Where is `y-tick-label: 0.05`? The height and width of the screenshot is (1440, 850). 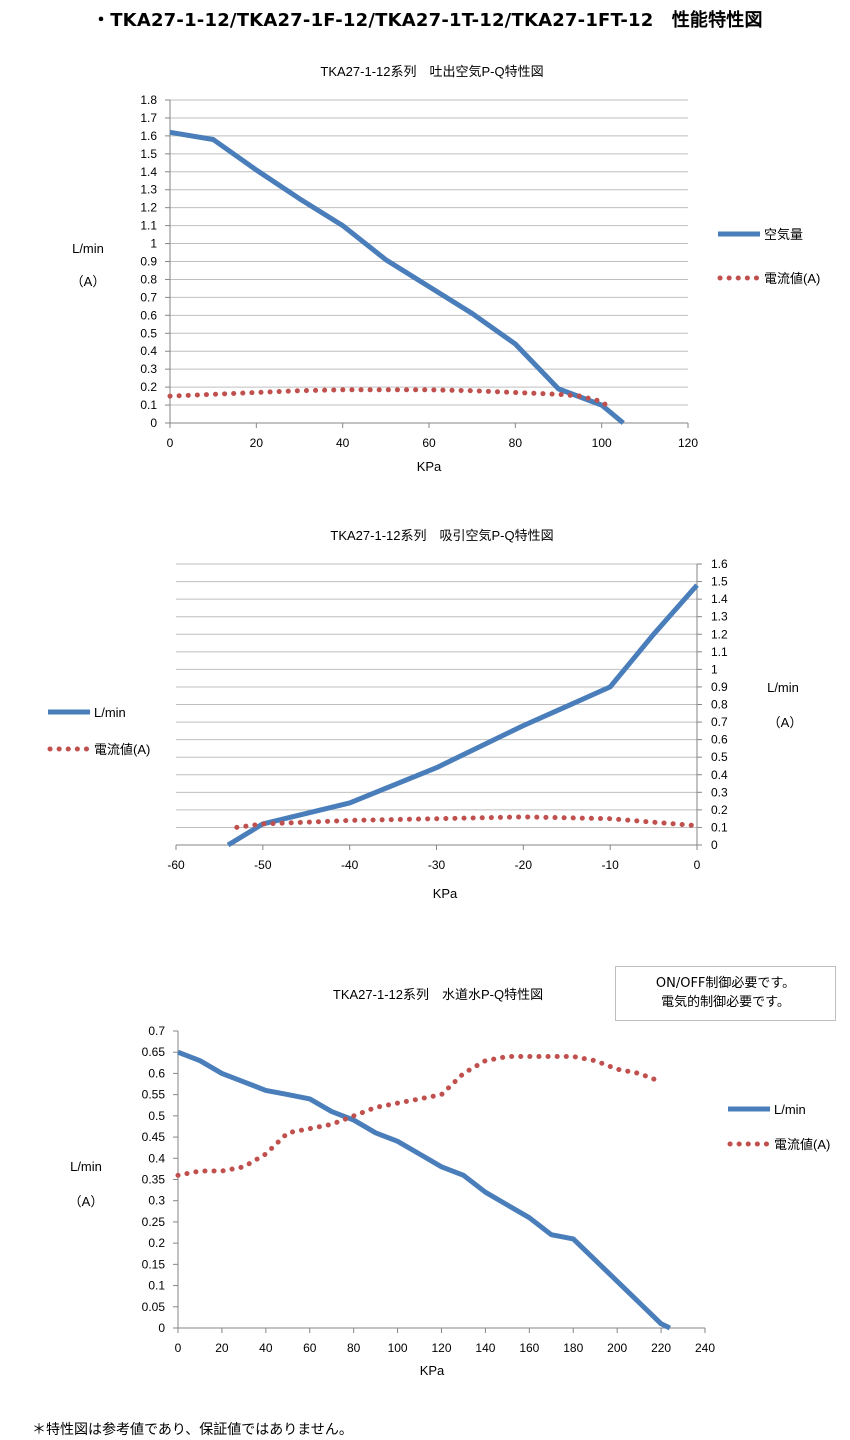 y-tick-label: 0.05 is located at coordinates (154, 1307).